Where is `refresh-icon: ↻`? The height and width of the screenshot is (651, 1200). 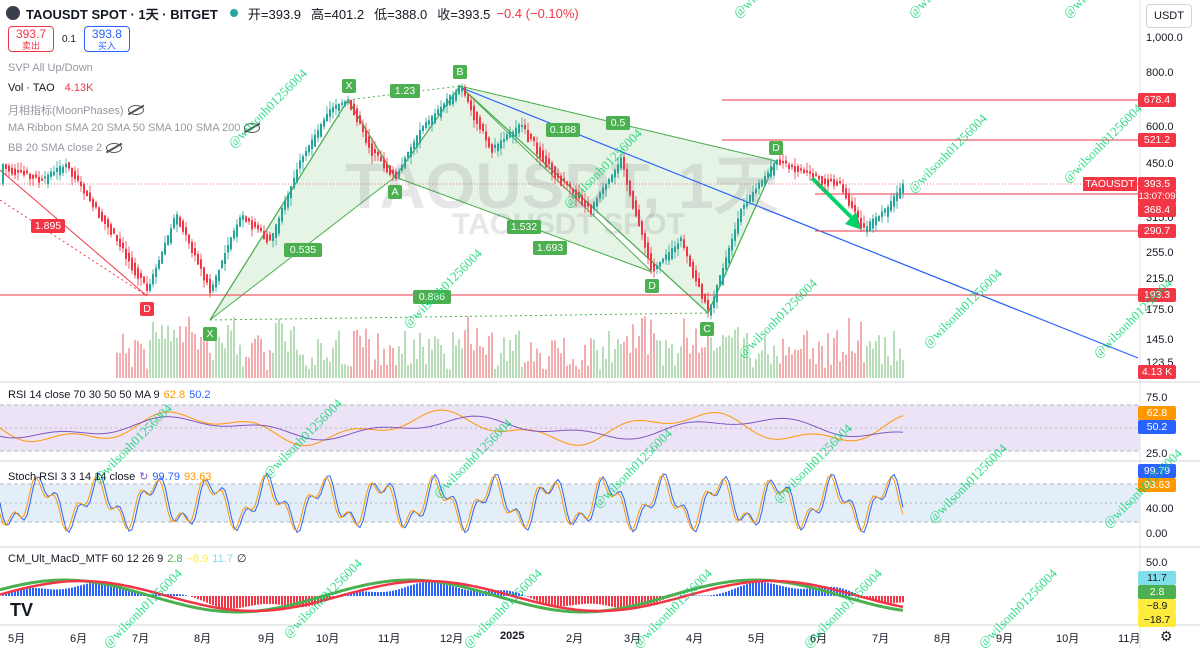 refresh-icon: ↻ is located at coordinates (143, 476).